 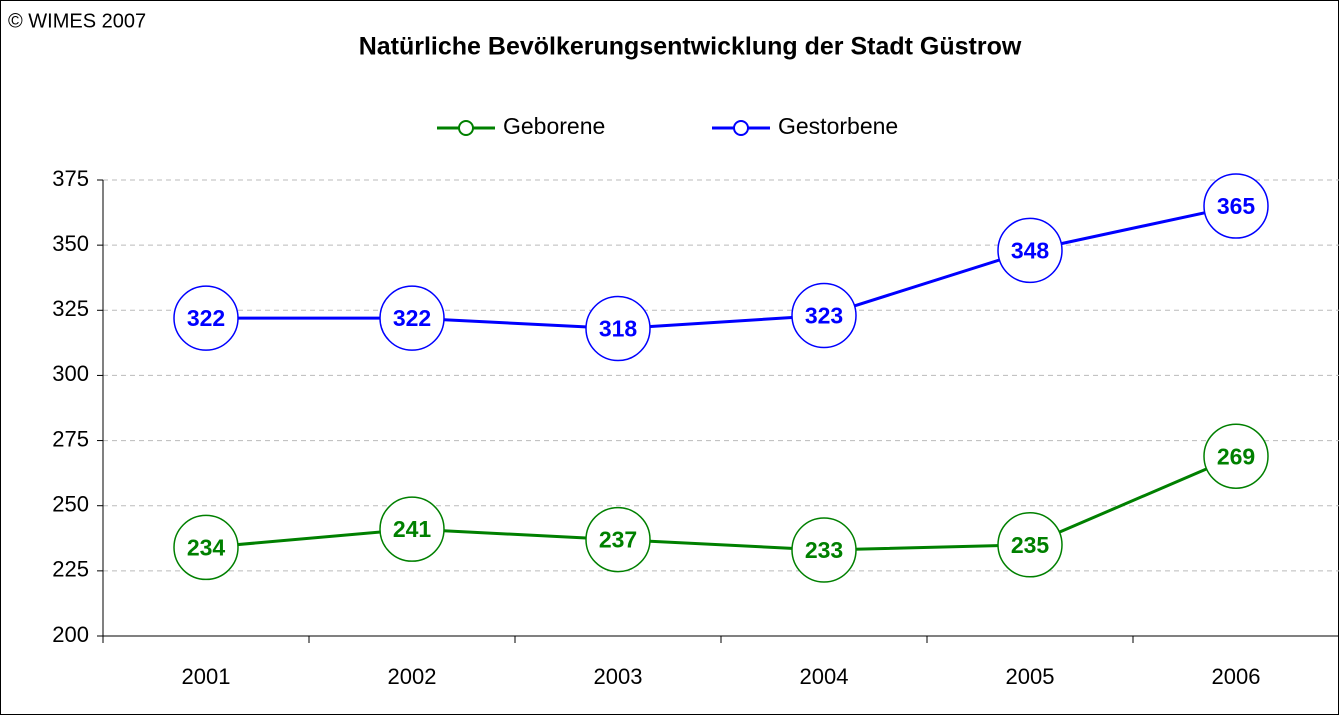 What do you see at coordinates (70, 178) in the screenshot?
I see `y-tick-label: 375` at bounding box center [70, 178].